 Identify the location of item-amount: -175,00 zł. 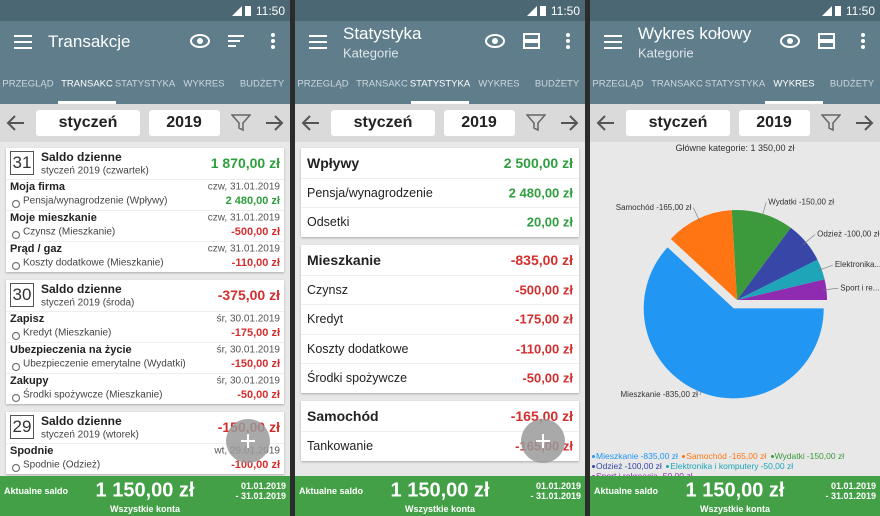
(544, 319).